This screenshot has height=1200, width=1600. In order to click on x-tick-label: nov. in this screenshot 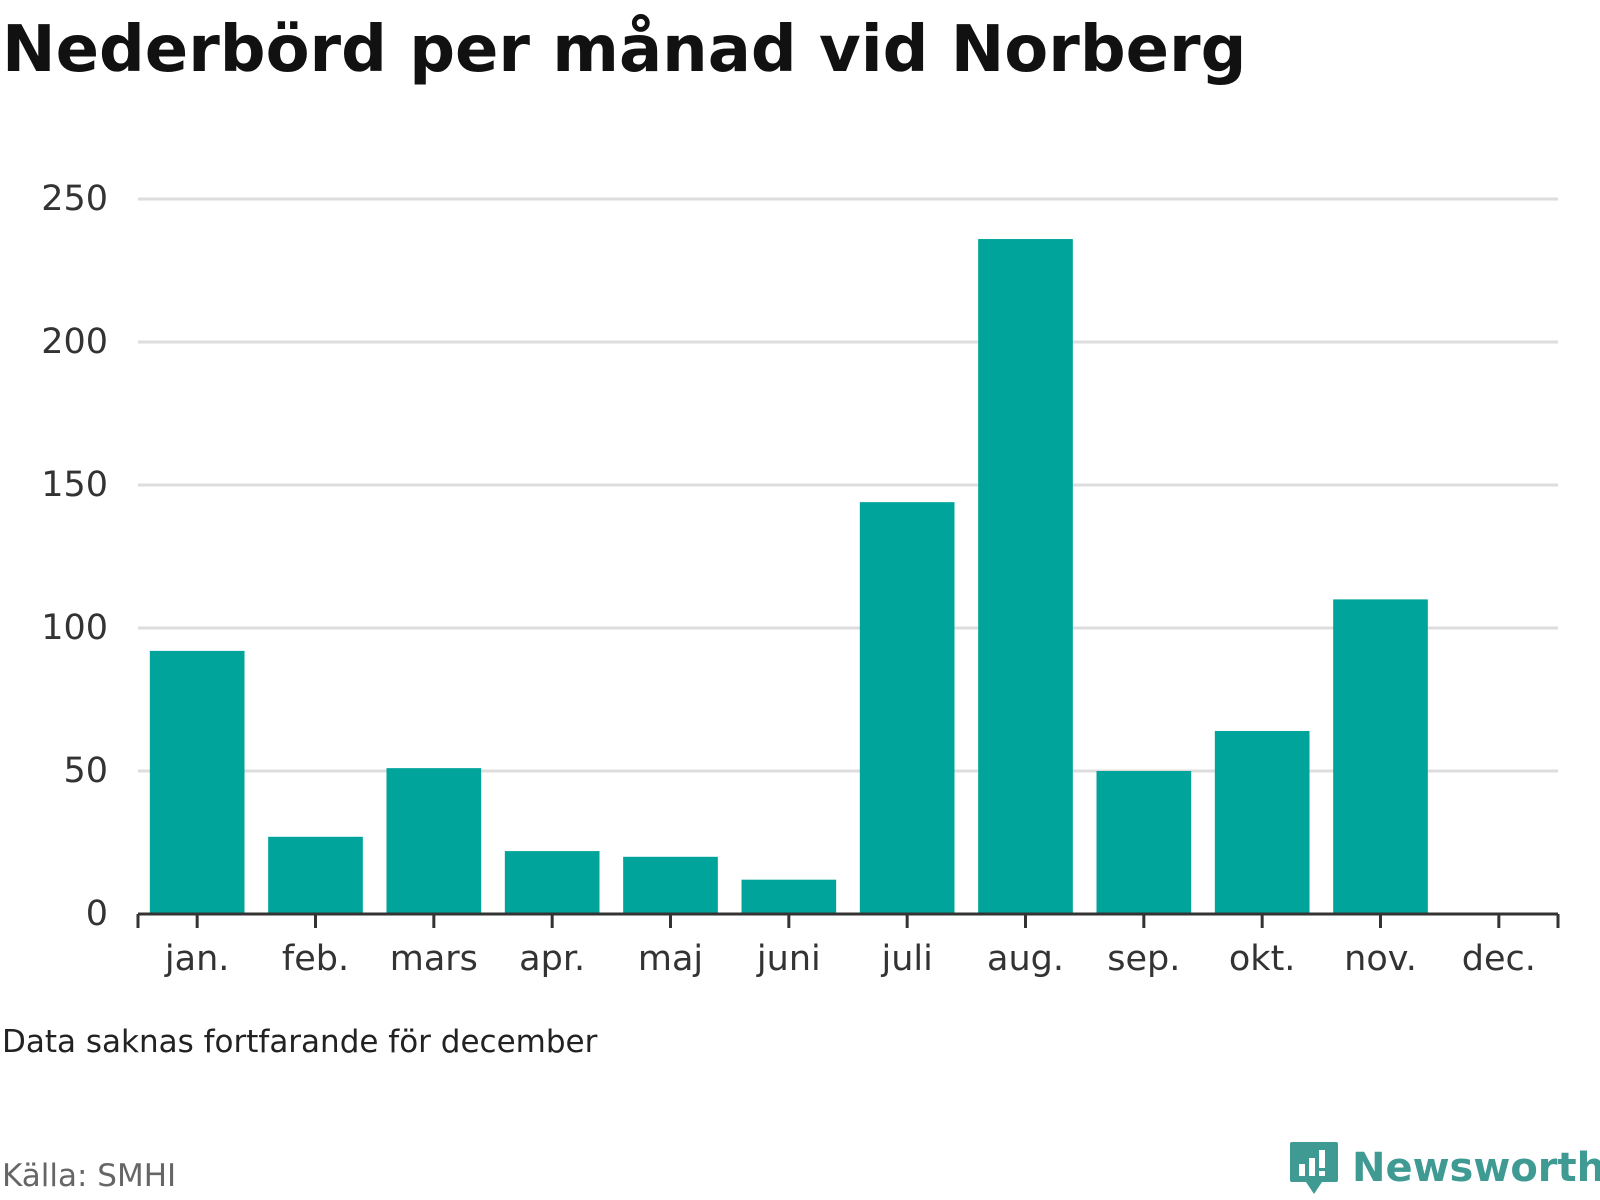, I will do `click(1380, 959)`.